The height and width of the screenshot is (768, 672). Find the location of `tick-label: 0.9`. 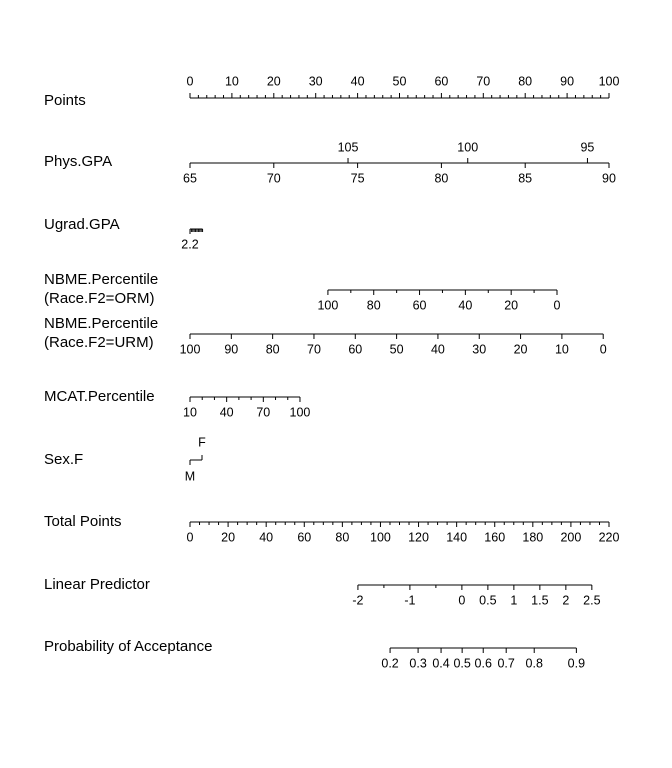

tick-label: 0.9 is located at coordinates (576, 663).